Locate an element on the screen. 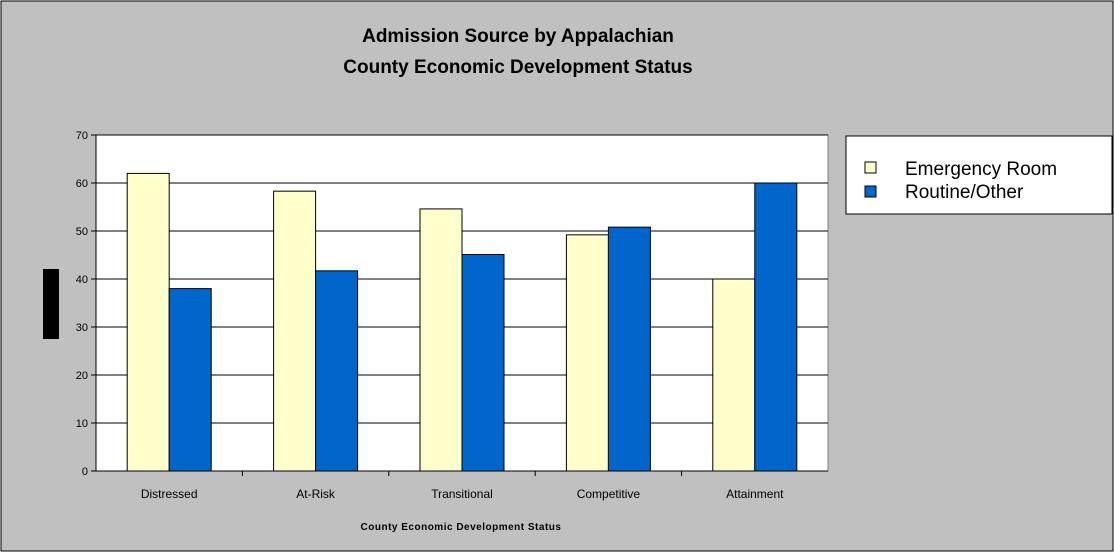 This screenshot has width=1114, height=552. y-tick-label: 20 is located at coordinates (82, 376).